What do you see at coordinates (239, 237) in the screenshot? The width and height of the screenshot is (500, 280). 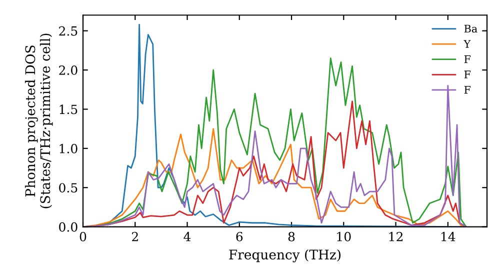 I see `x-tick-label: 6` at bounding box center [239, 237].